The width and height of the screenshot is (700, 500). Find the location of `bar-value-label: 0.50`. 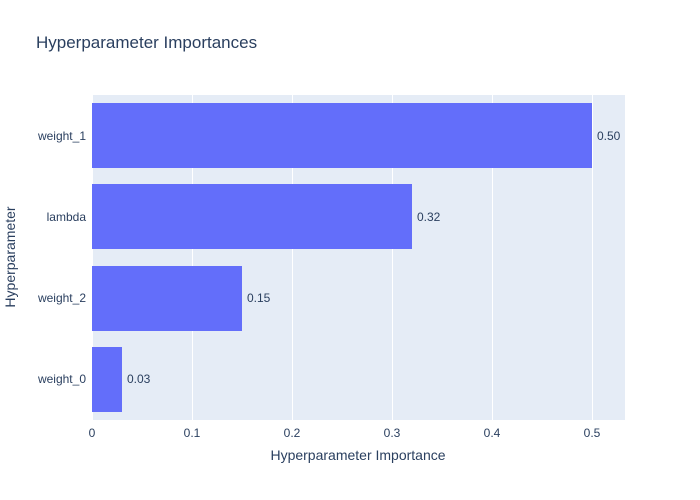

bar-value-label: 0.50 is located at coordinates (609, 136).